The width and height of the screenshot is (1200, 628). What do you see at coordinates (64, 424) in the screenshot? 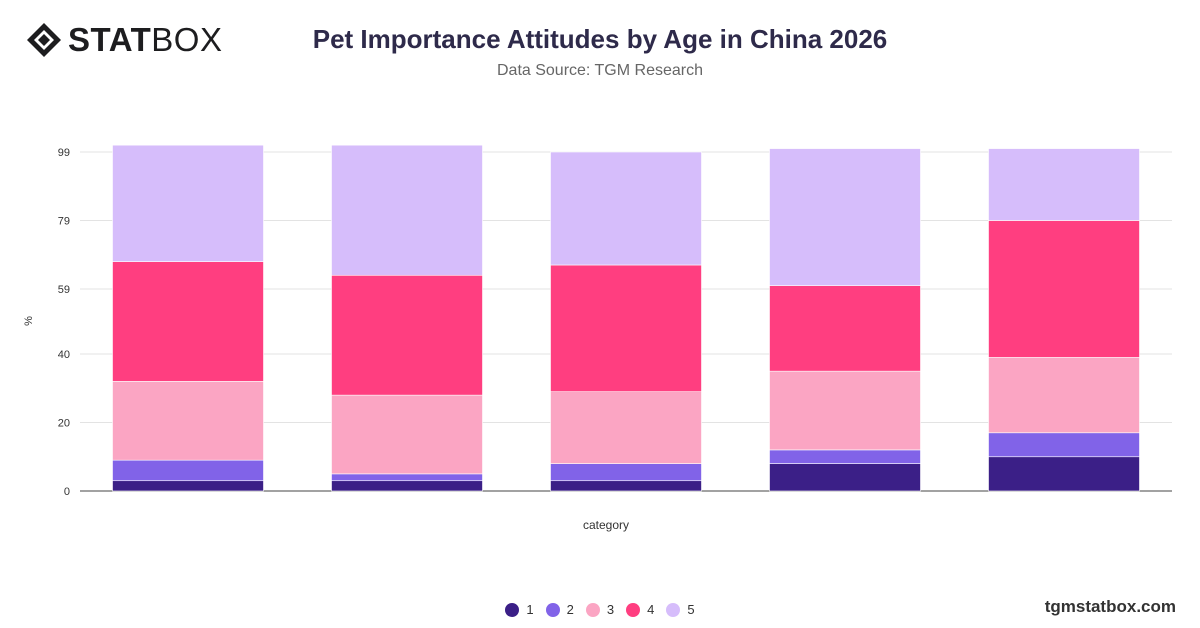
I see `y-tick-label: 20` at bounding box center [64, 424].